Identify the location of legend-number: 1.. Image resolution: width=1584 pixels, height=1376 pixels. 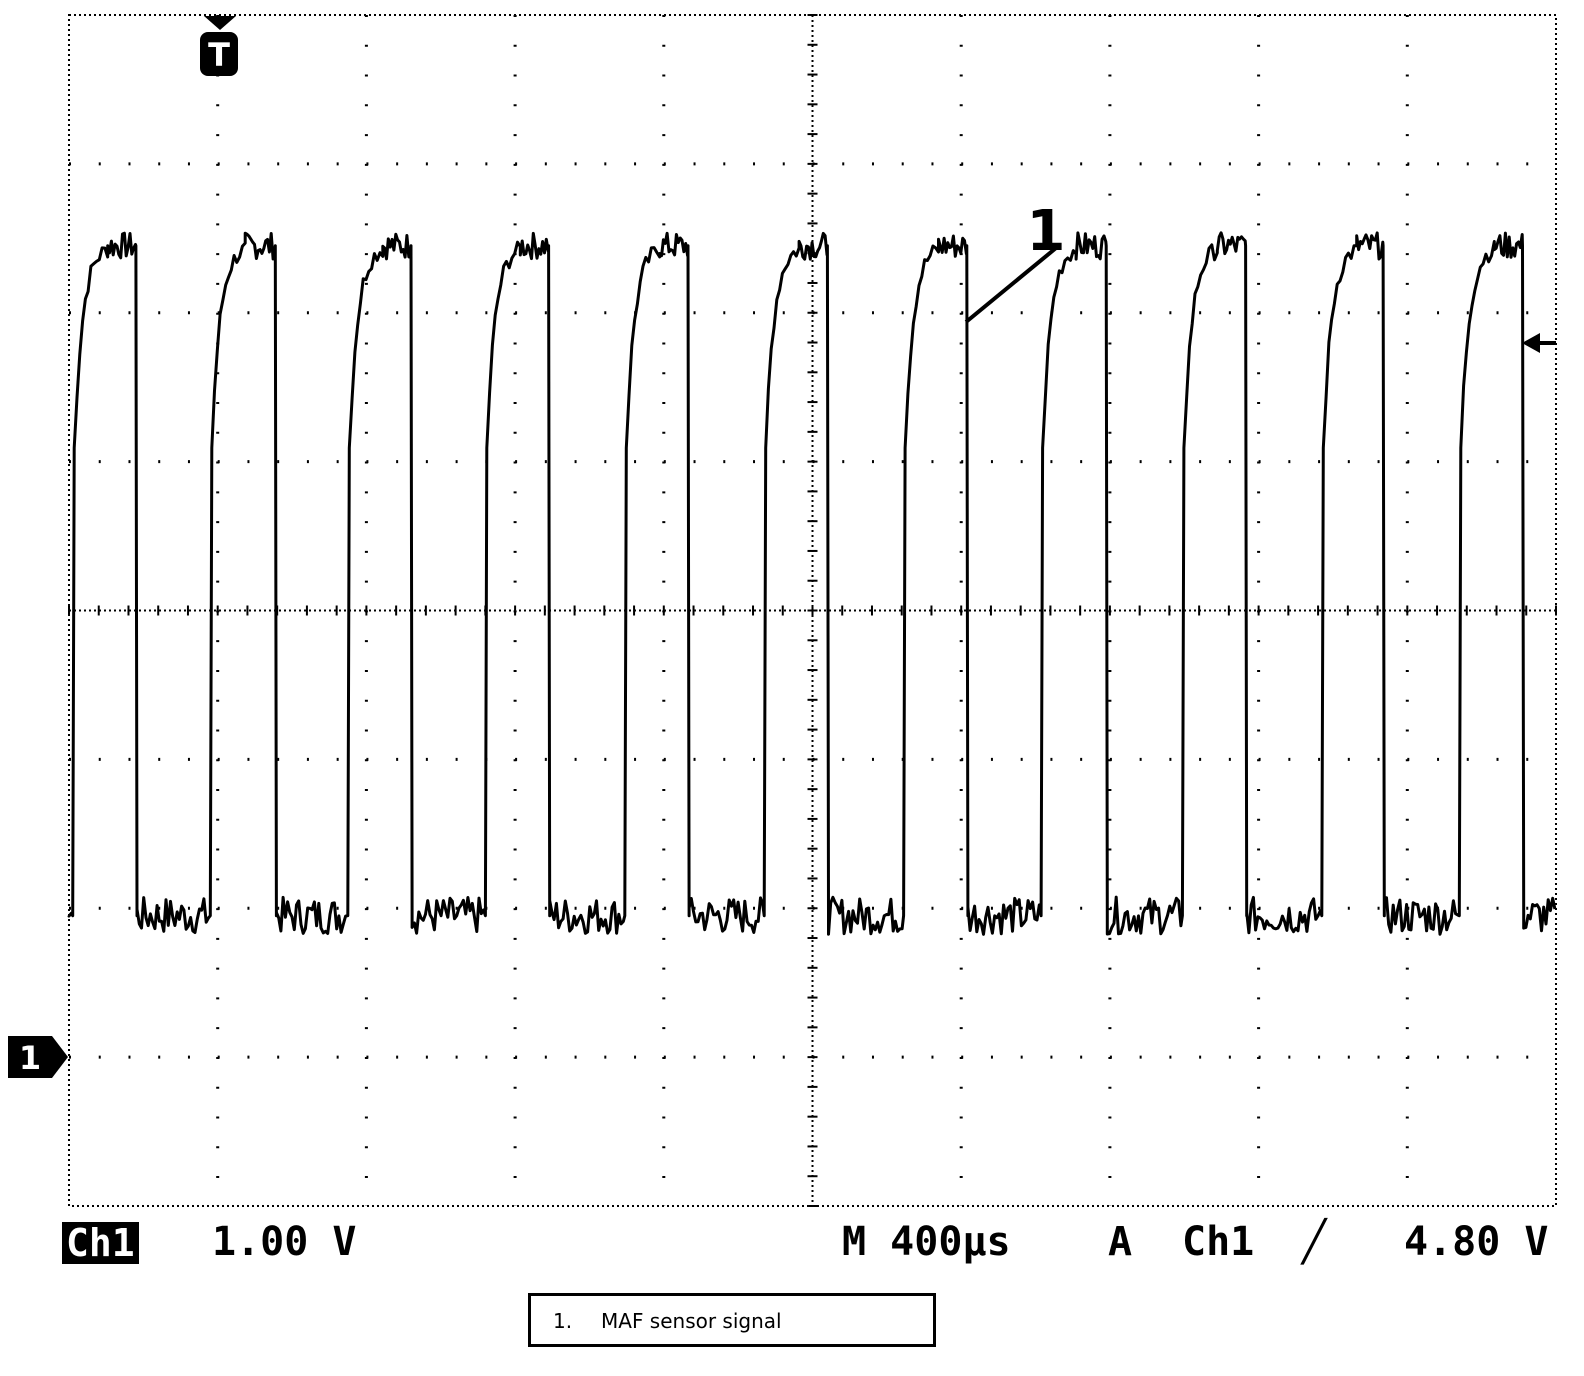
(563, 1321).